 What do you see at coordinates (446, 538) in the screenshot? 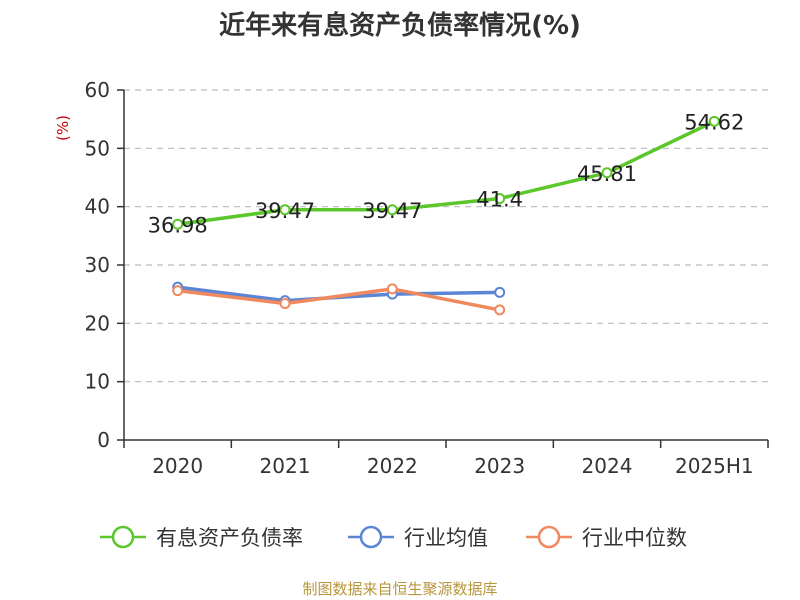
I see `legend-label: 行业均值` at bounding box center [446, 538].